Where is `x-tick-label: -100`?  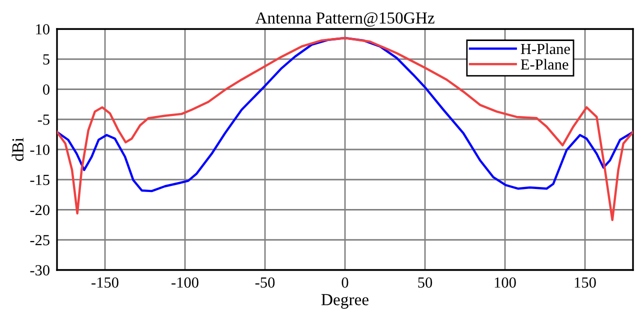 x-tick-label: -100 is located at coordinates (185, 282).